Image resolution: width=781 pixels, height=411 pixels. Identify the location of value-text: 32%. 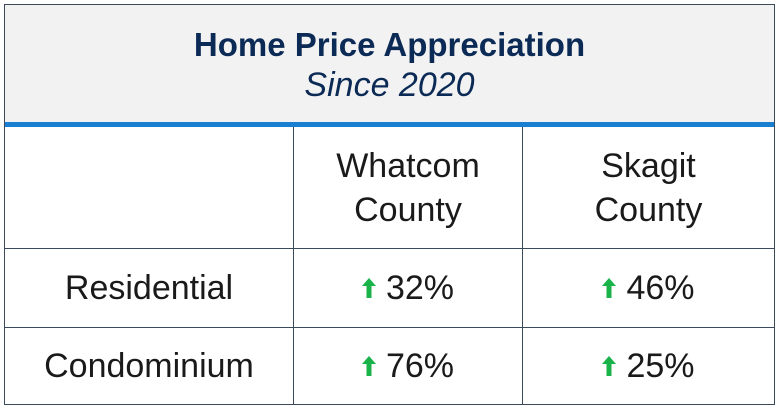
(420, 287).